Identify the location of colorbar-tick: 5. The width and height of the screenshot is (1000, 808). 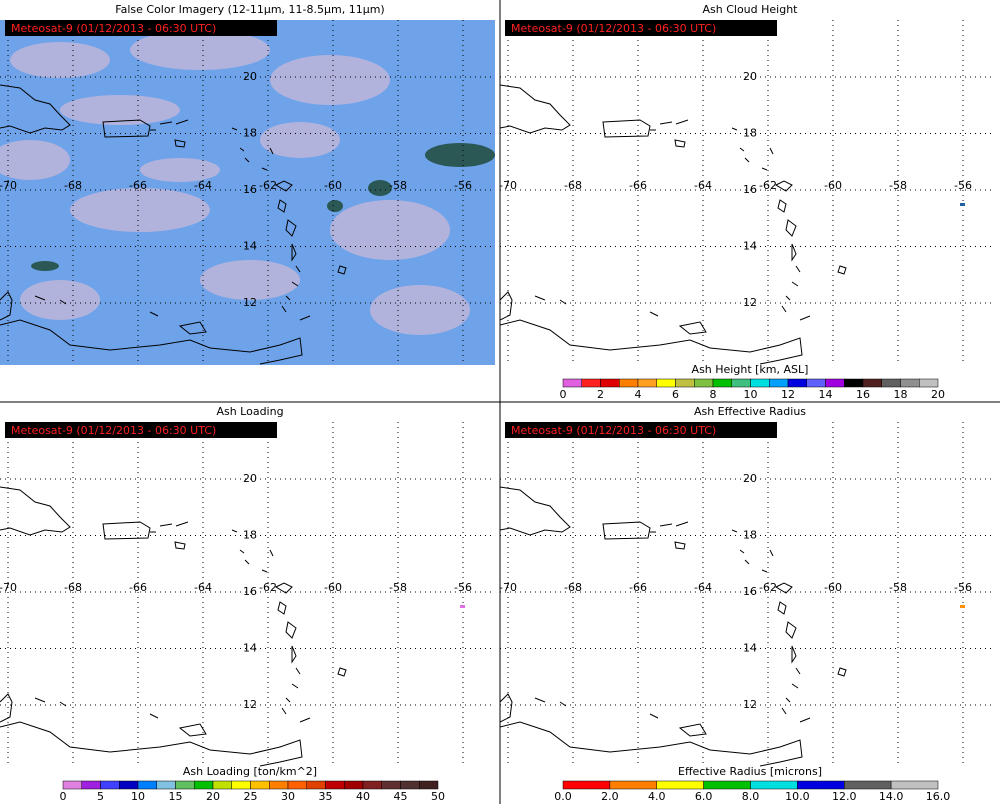
(100, 796).